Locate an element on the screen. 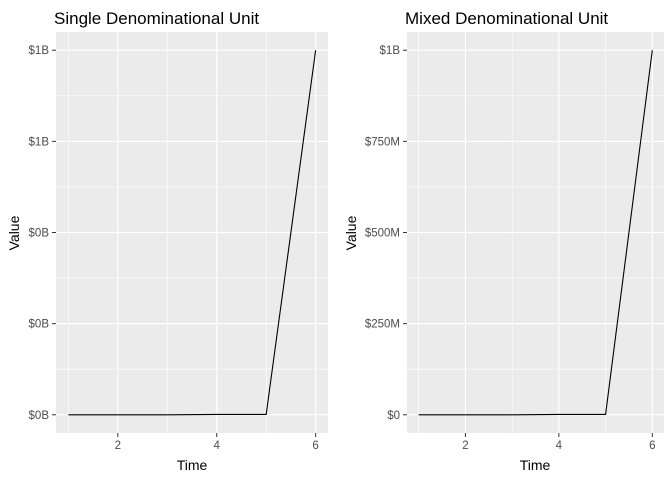  y-tick-label: $0 is located at coordinates (393, 416).